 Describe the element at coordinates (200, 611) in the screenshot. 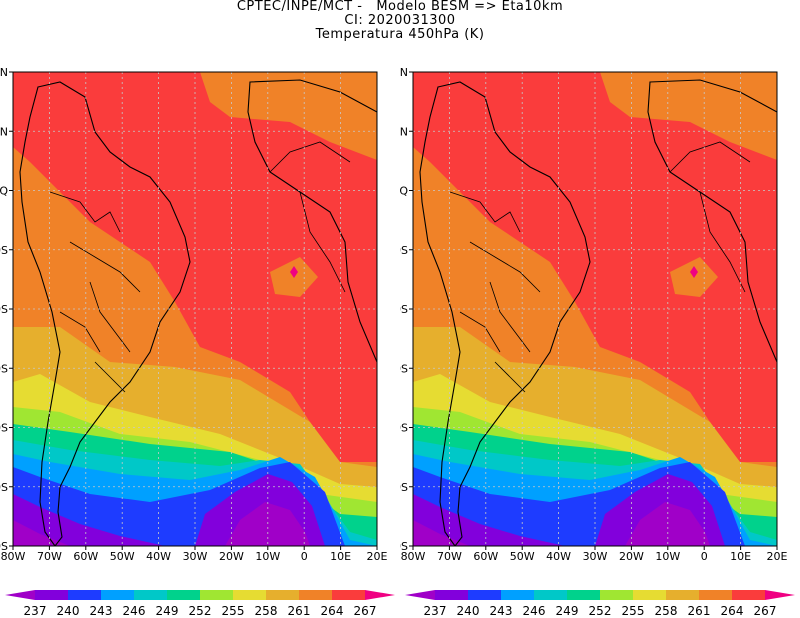

I see `colorbar-label: 252` at that location.